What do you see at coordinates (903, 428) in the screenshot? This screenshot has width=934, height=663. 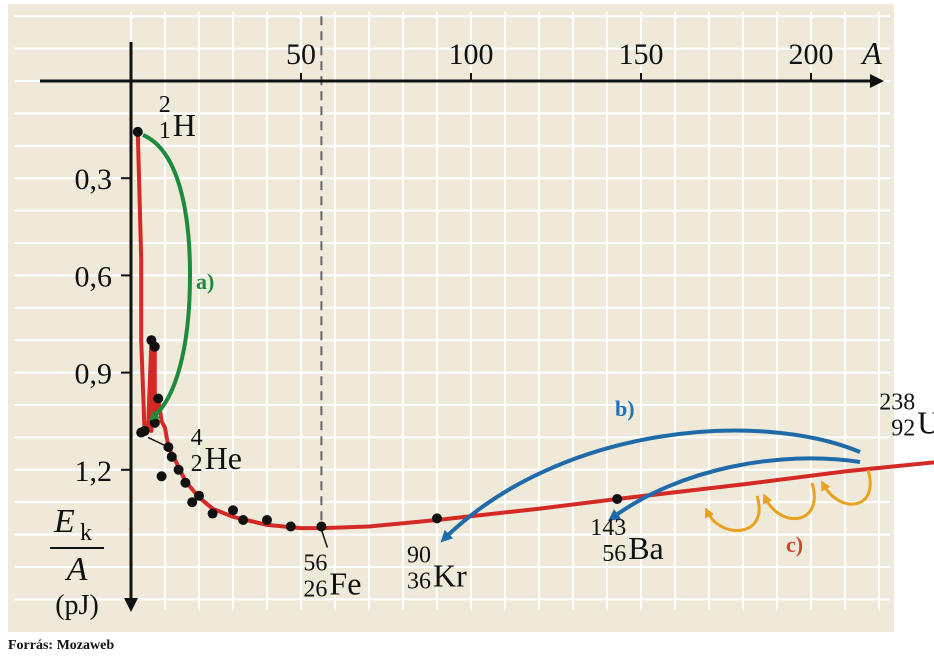 I see `nuclide-atomic-number: 92` at bounding box center [903, 428].